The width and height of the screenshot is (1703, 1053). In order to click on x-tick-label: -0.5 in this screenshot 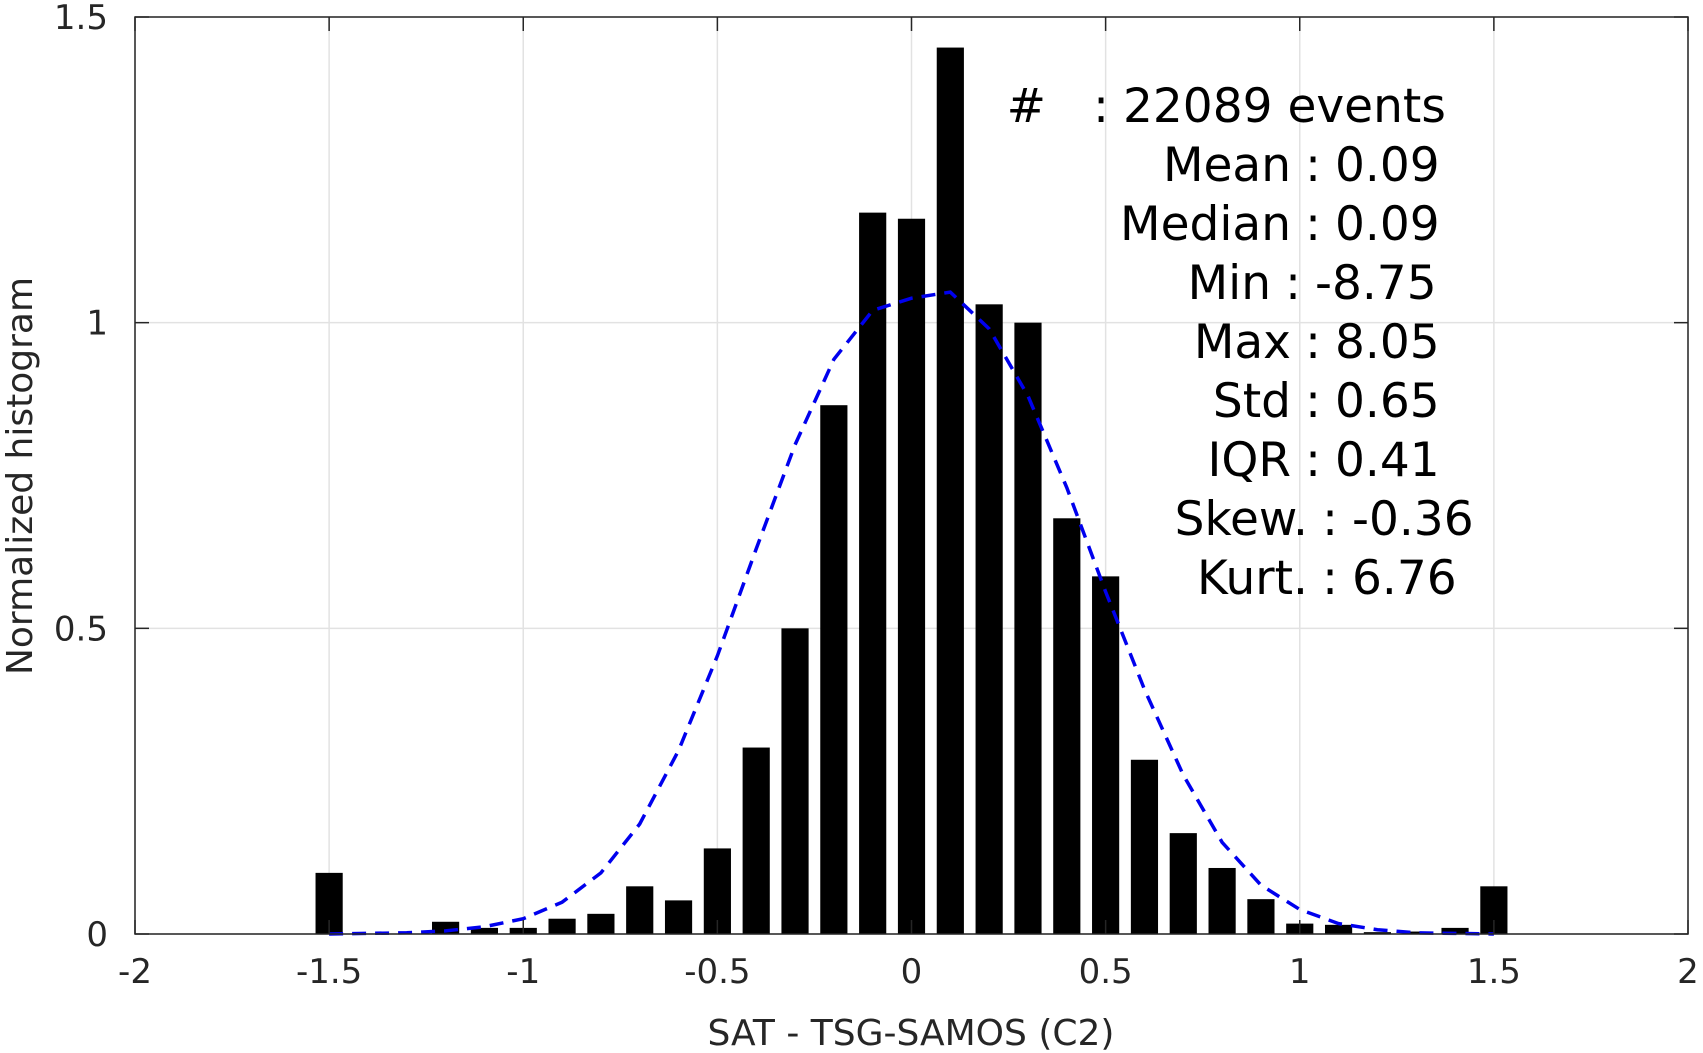, I will do `click(717, 972)`.